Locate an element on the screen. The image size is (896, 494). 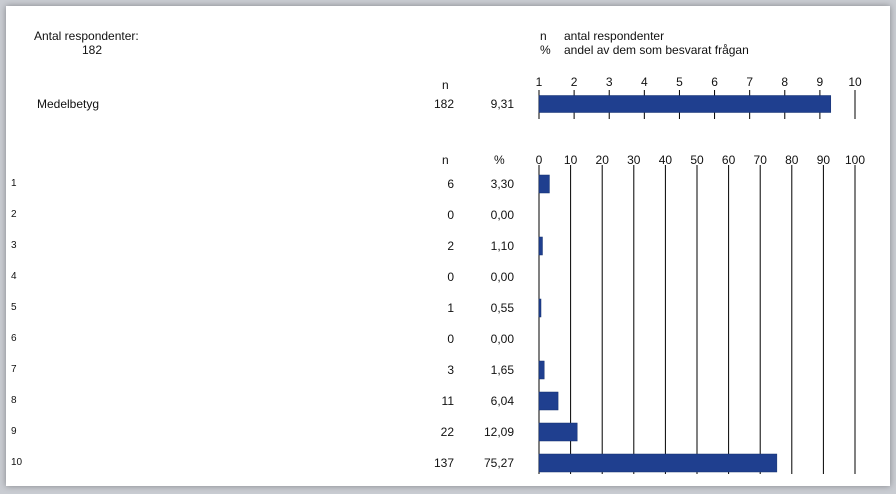
respondents-label: Antal respondenter: is located at coordinates (86, 36).